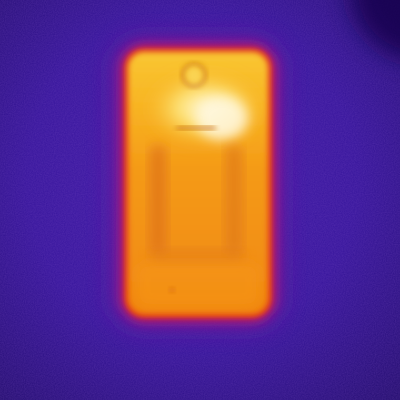  I want to click on phone-bottom-hole, so click(172, 290).